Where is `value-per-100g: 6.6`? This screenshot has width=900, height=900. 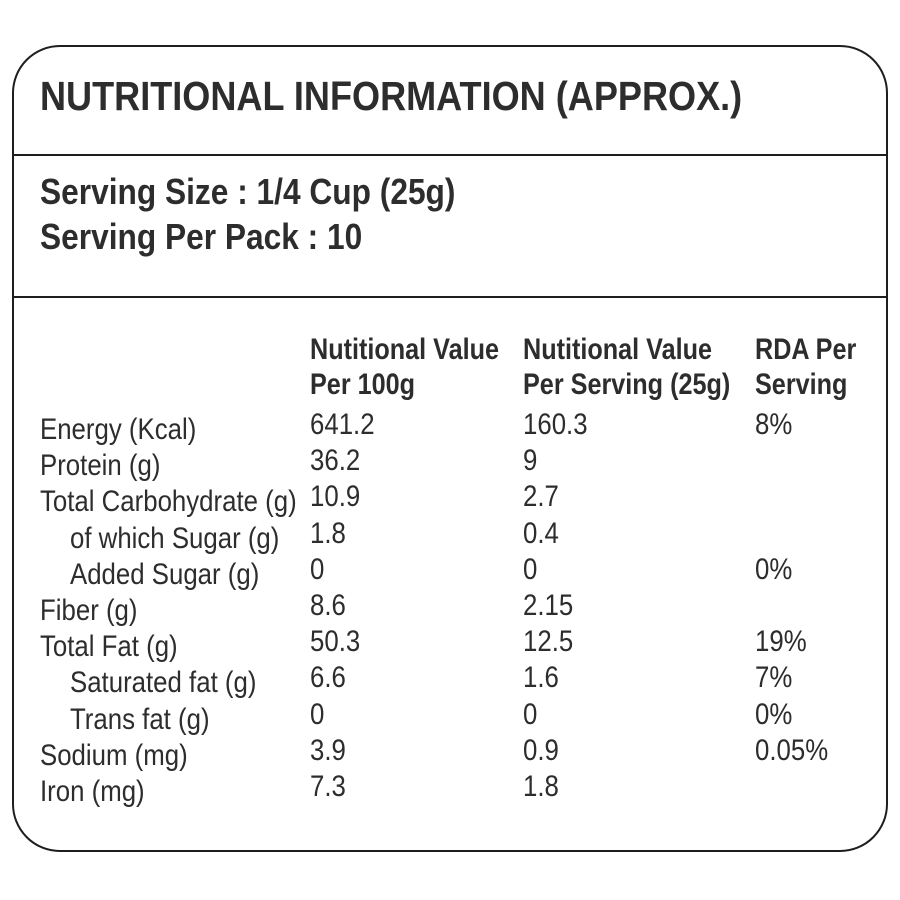
value-per-100g: 6.6 is located at coordinates (328, 678).